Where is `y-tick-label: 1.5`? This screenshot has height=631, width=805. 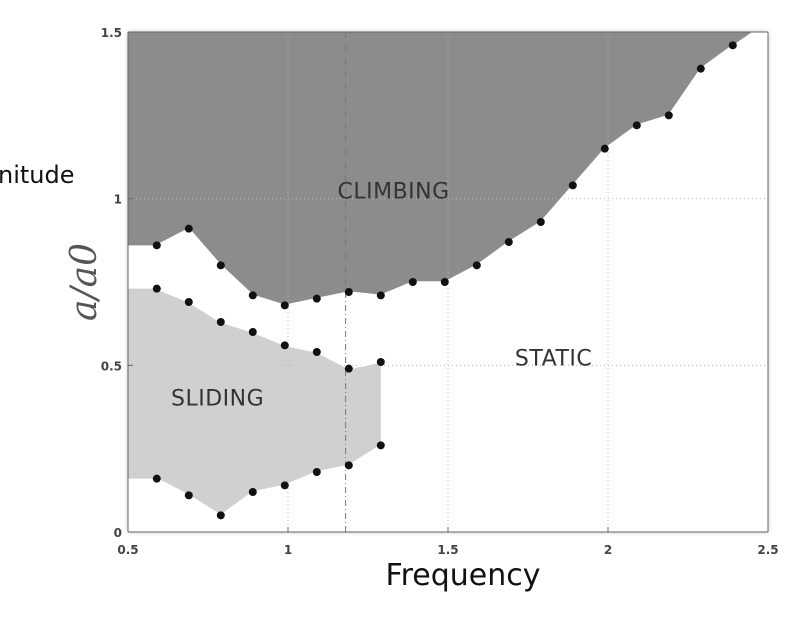 y-tick-label: 1.5 is located at coordinates (111, 33).